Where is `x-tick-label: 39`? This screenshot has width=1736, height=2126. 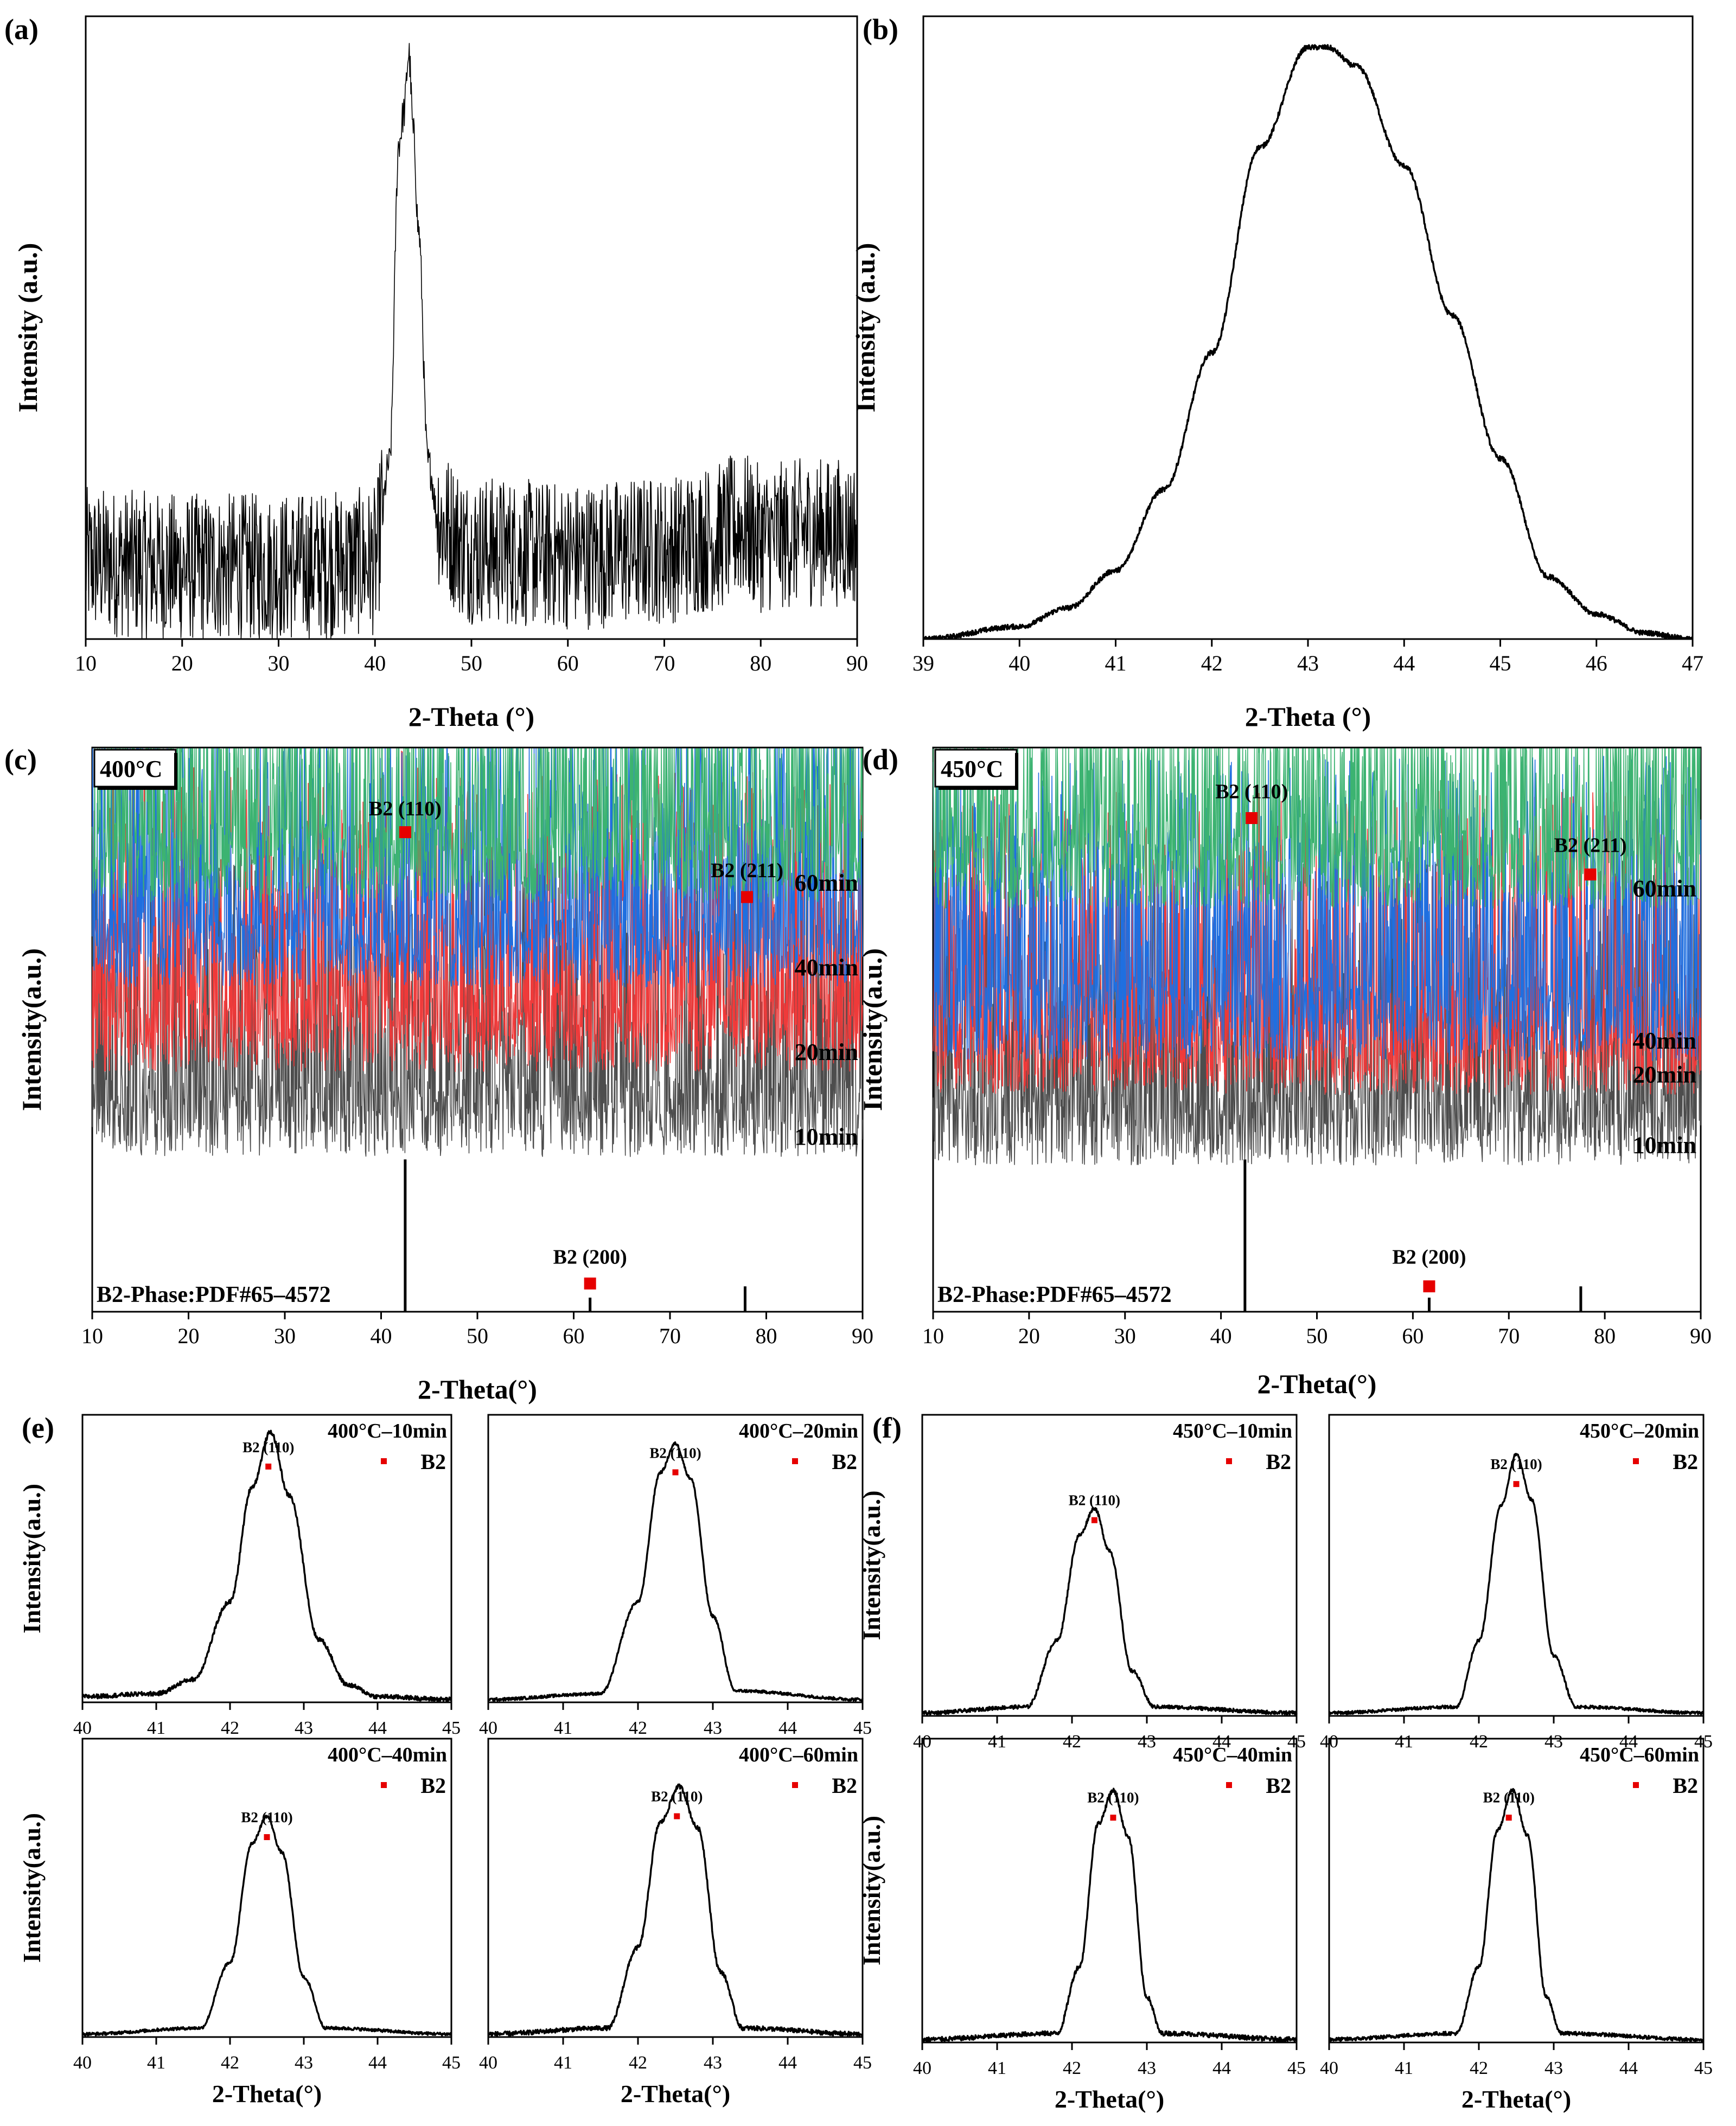 x-tick-label: 39 is located at coordinates (923, 663).